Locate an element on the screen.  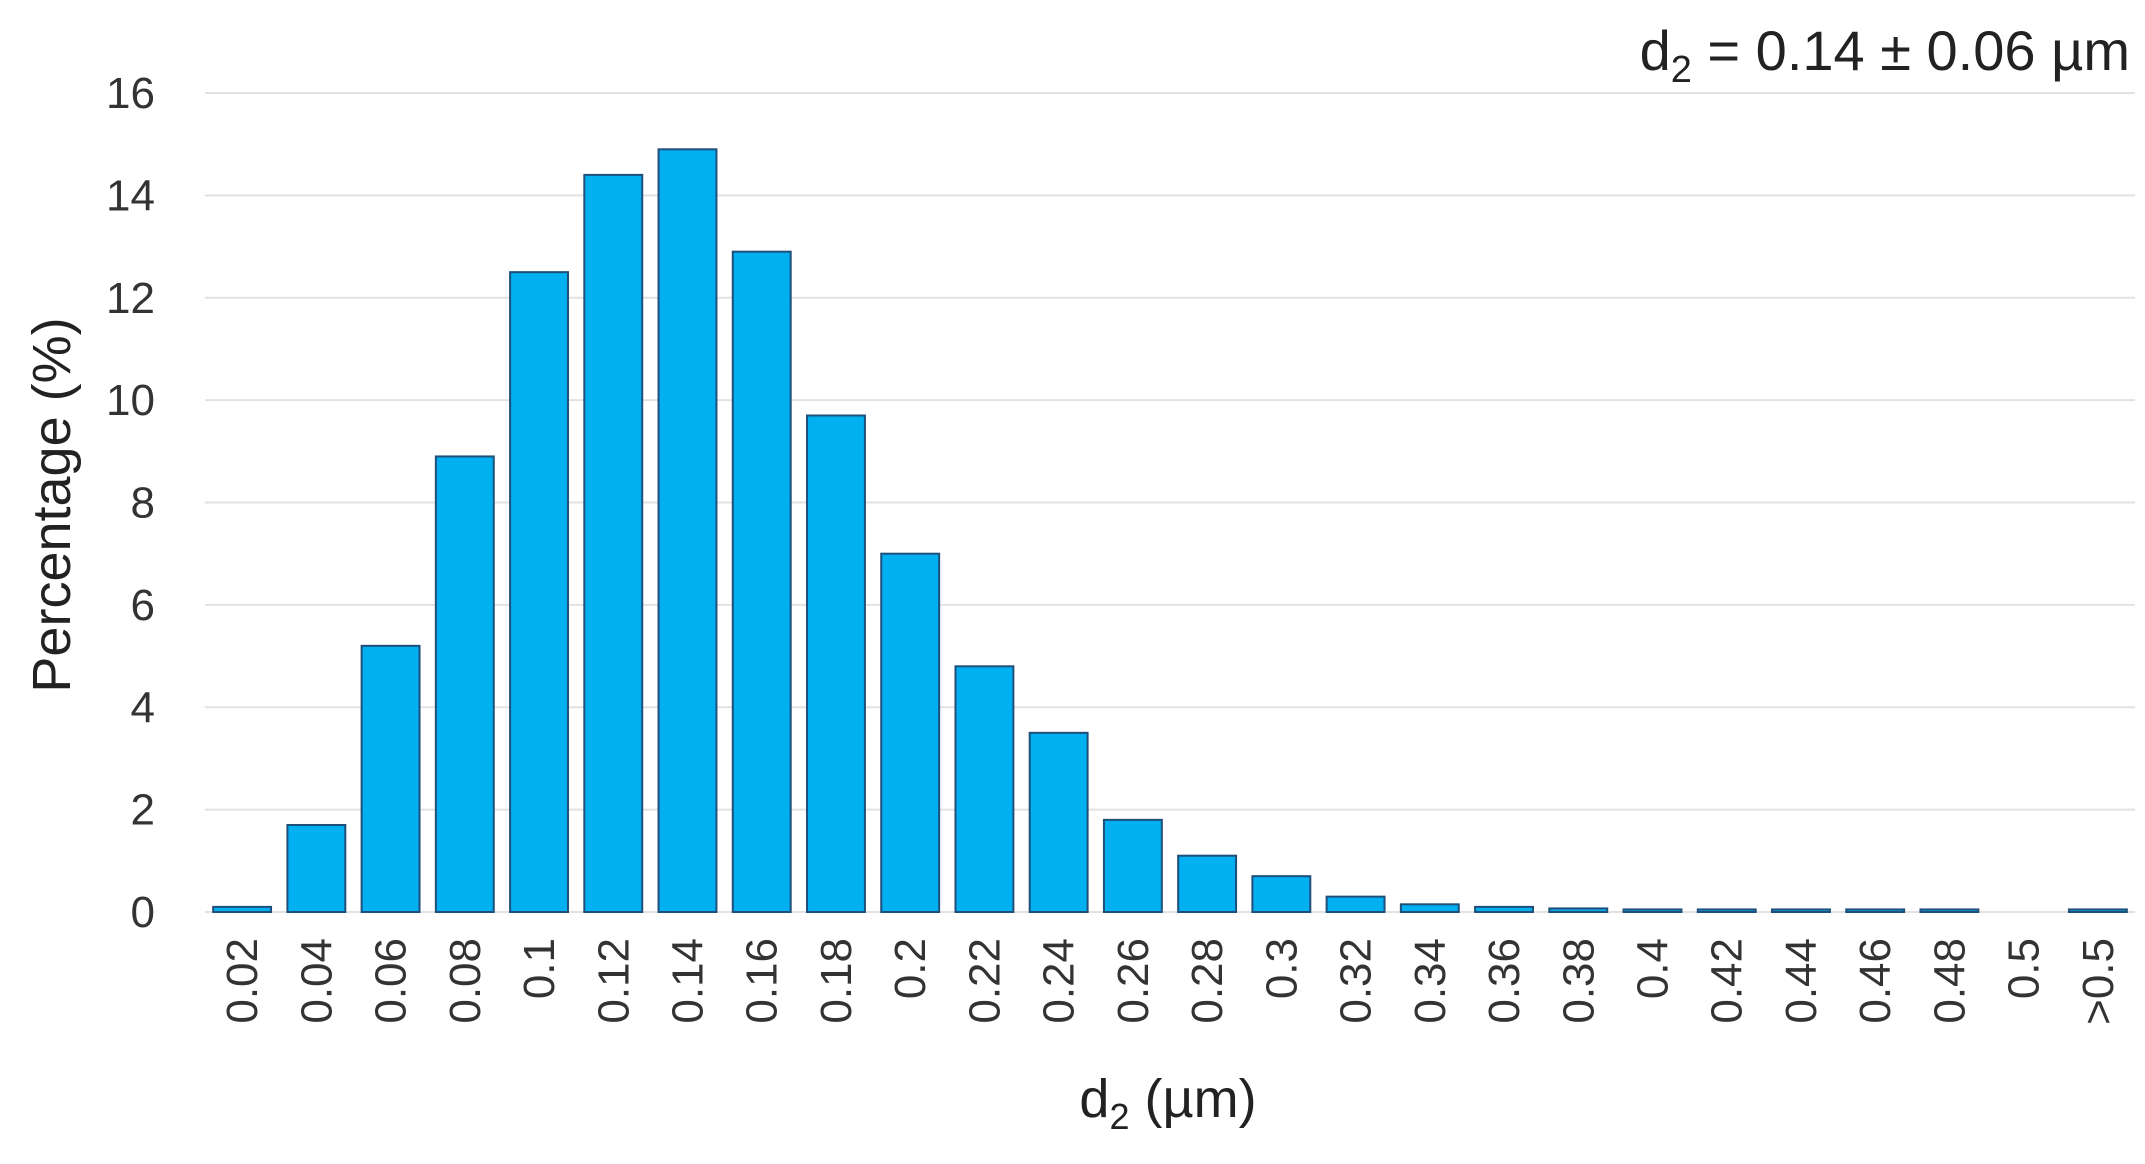
bar-0.1 is located at coordinates (539, 592).